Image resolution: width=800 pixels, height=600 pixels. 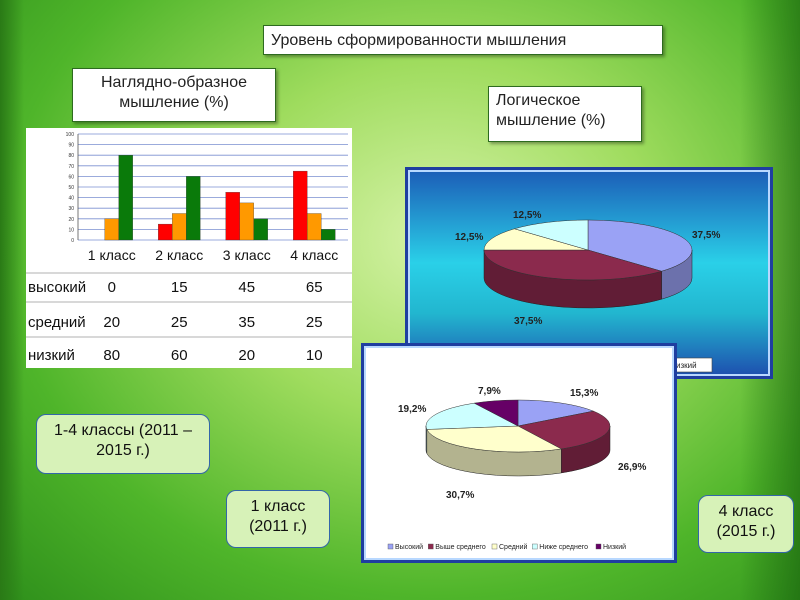 I want to click on y-tick-label: 80, so click(x=71, y=156).